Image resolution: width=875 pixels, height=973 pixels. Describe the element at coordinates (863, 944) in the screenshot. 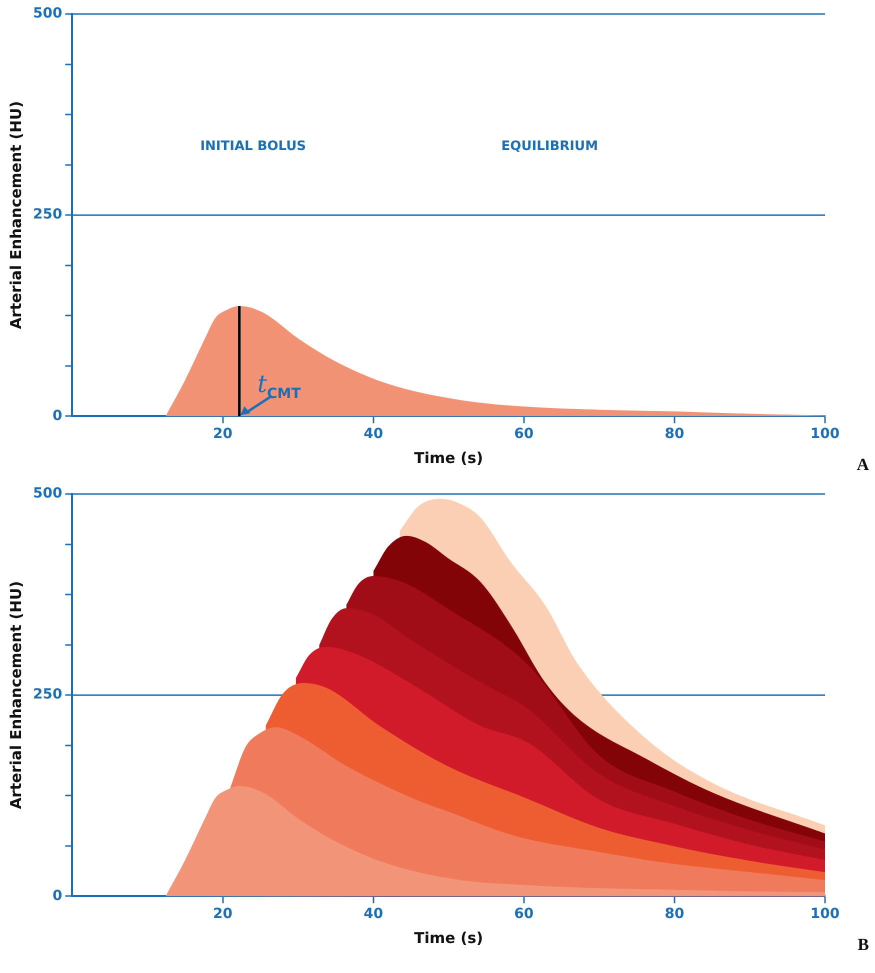

I see `text: B` at that location.